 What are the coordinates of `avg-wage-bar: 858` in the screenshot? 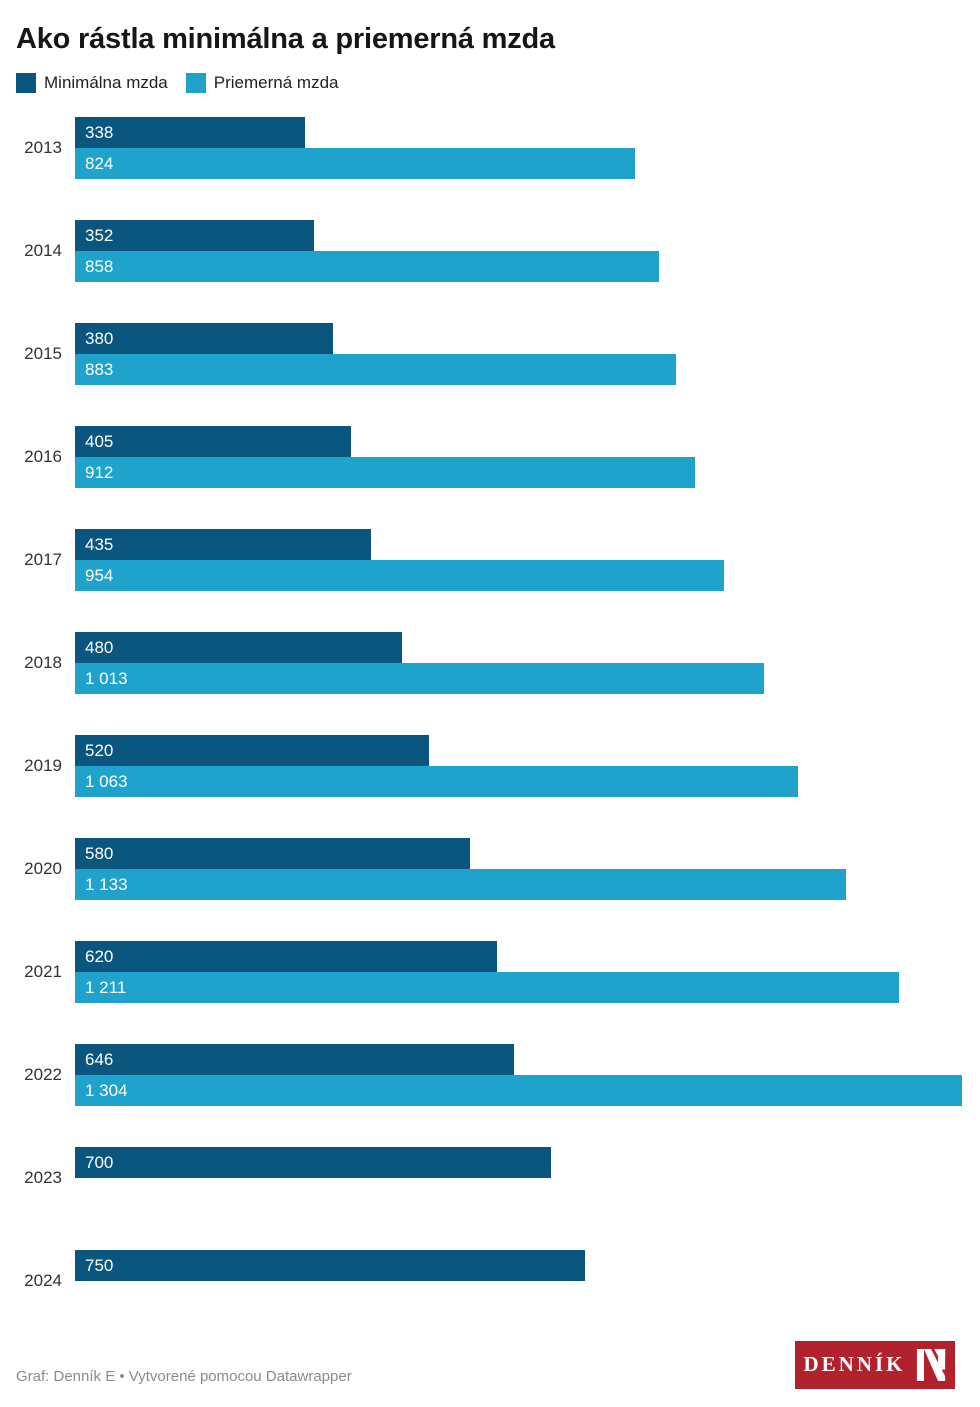 It's located at (367, 266).